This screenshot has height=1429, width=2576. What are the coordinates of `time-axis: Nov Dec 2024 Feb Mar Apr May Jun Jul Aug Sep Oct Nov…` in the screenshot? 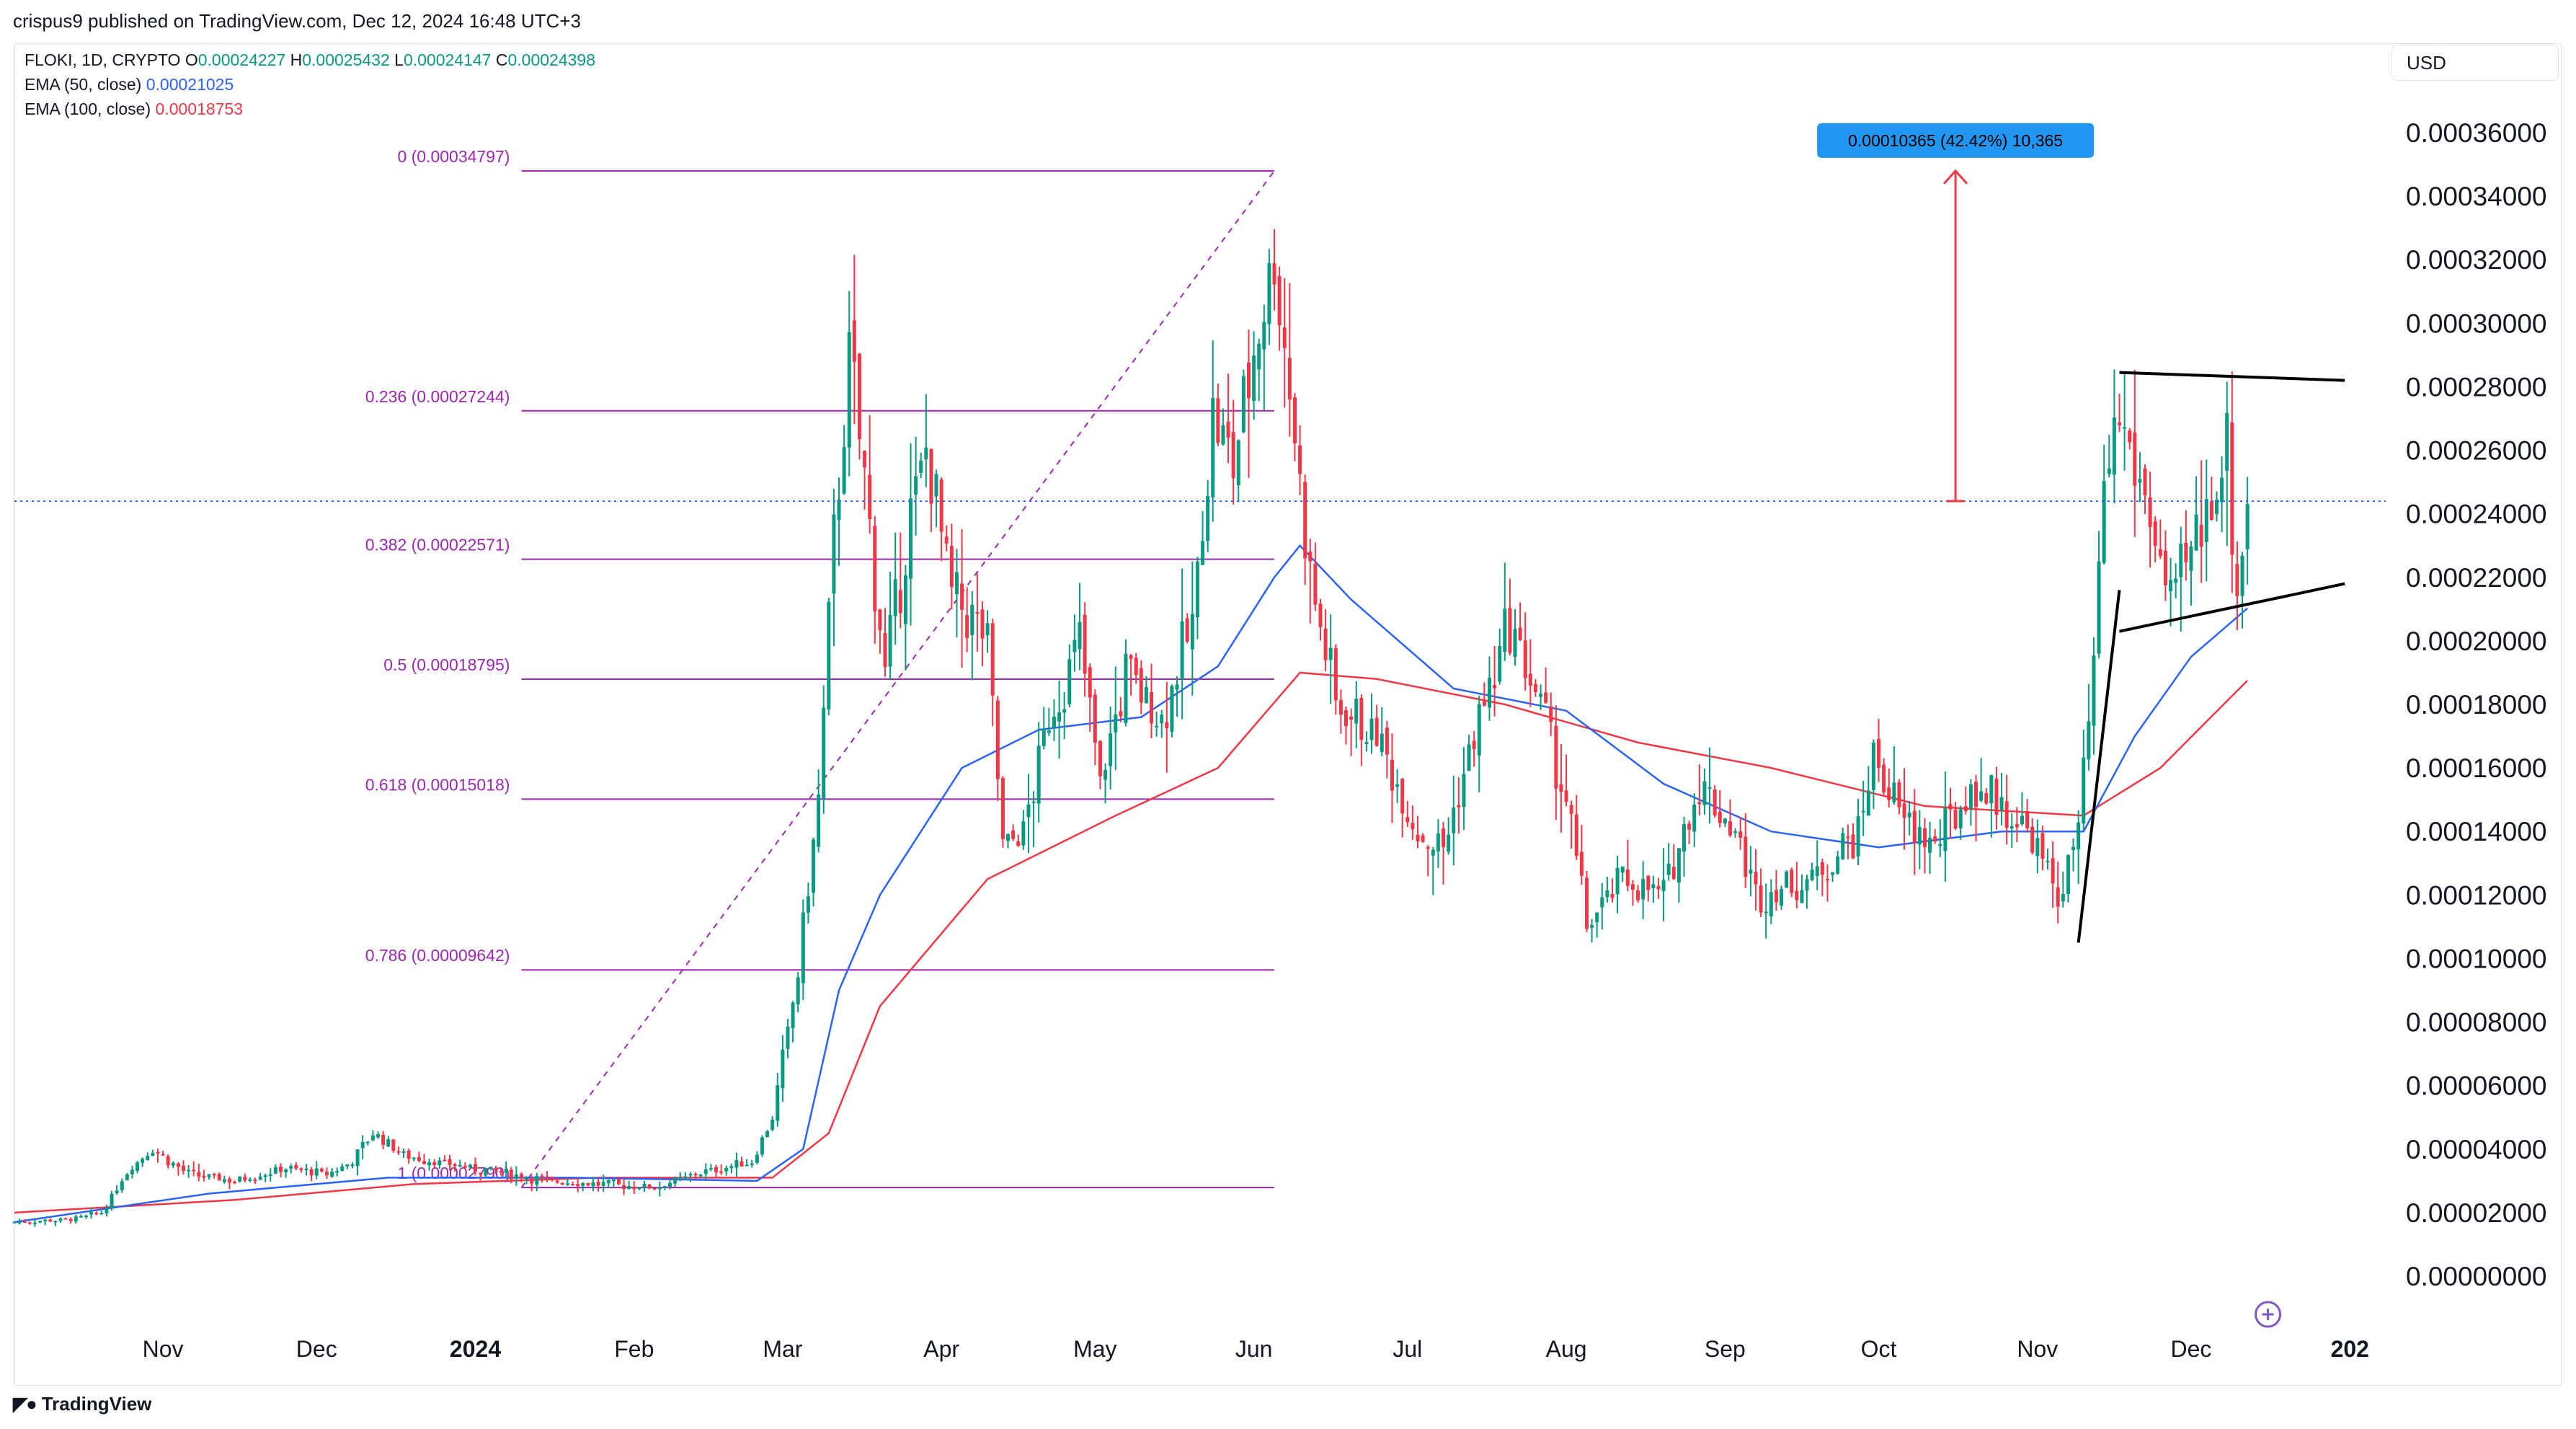 It's located at (1256, 1349).